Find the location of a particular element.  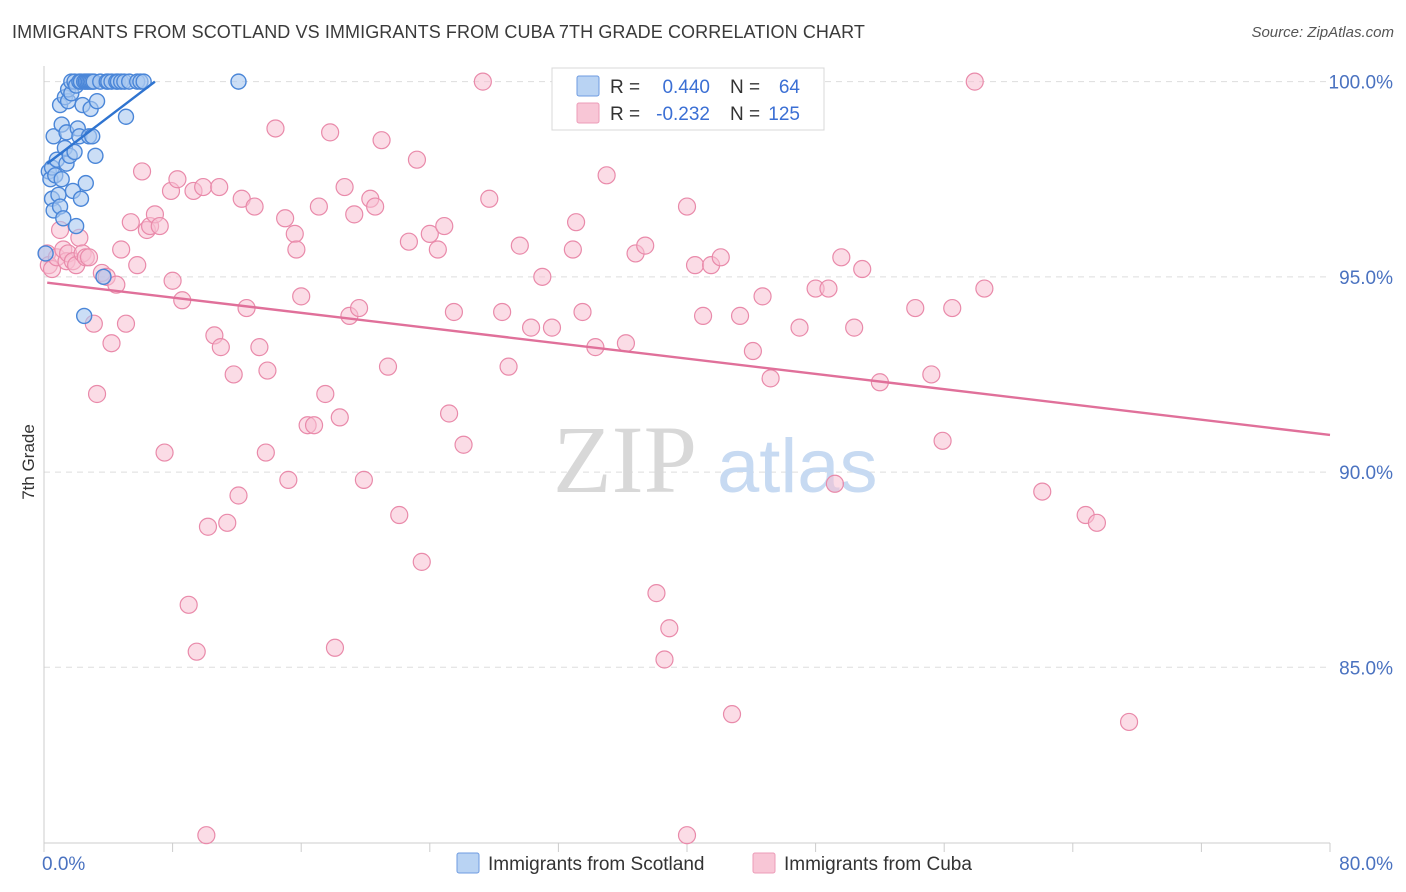

stats-r-value-cuba: -0.232 is located at coordinates (683, 114).